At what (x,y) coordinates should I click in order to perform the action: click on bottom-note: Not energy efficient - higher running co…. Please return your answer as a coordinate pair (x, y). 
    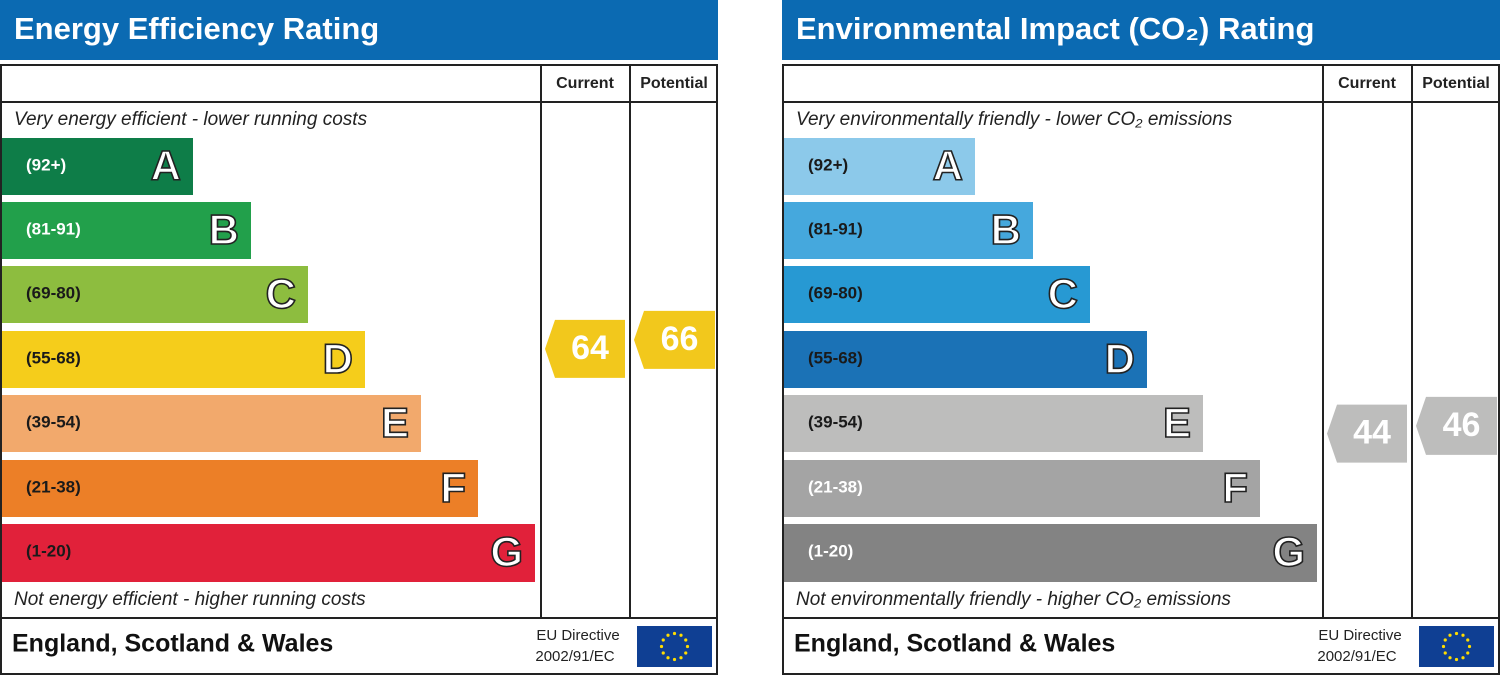
    Looking at the image, I should click on (190, 599).